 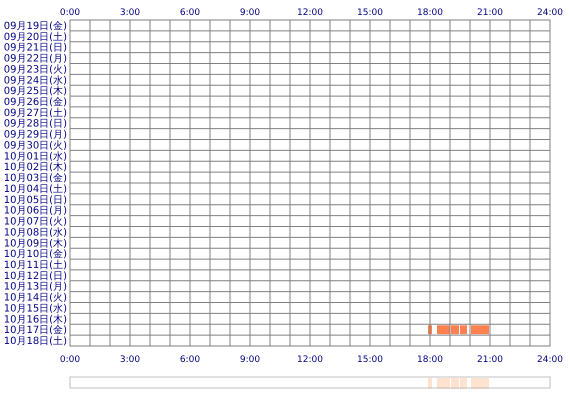 I want to click on x-tick-label: 12:00, so click(x=310, y=13).